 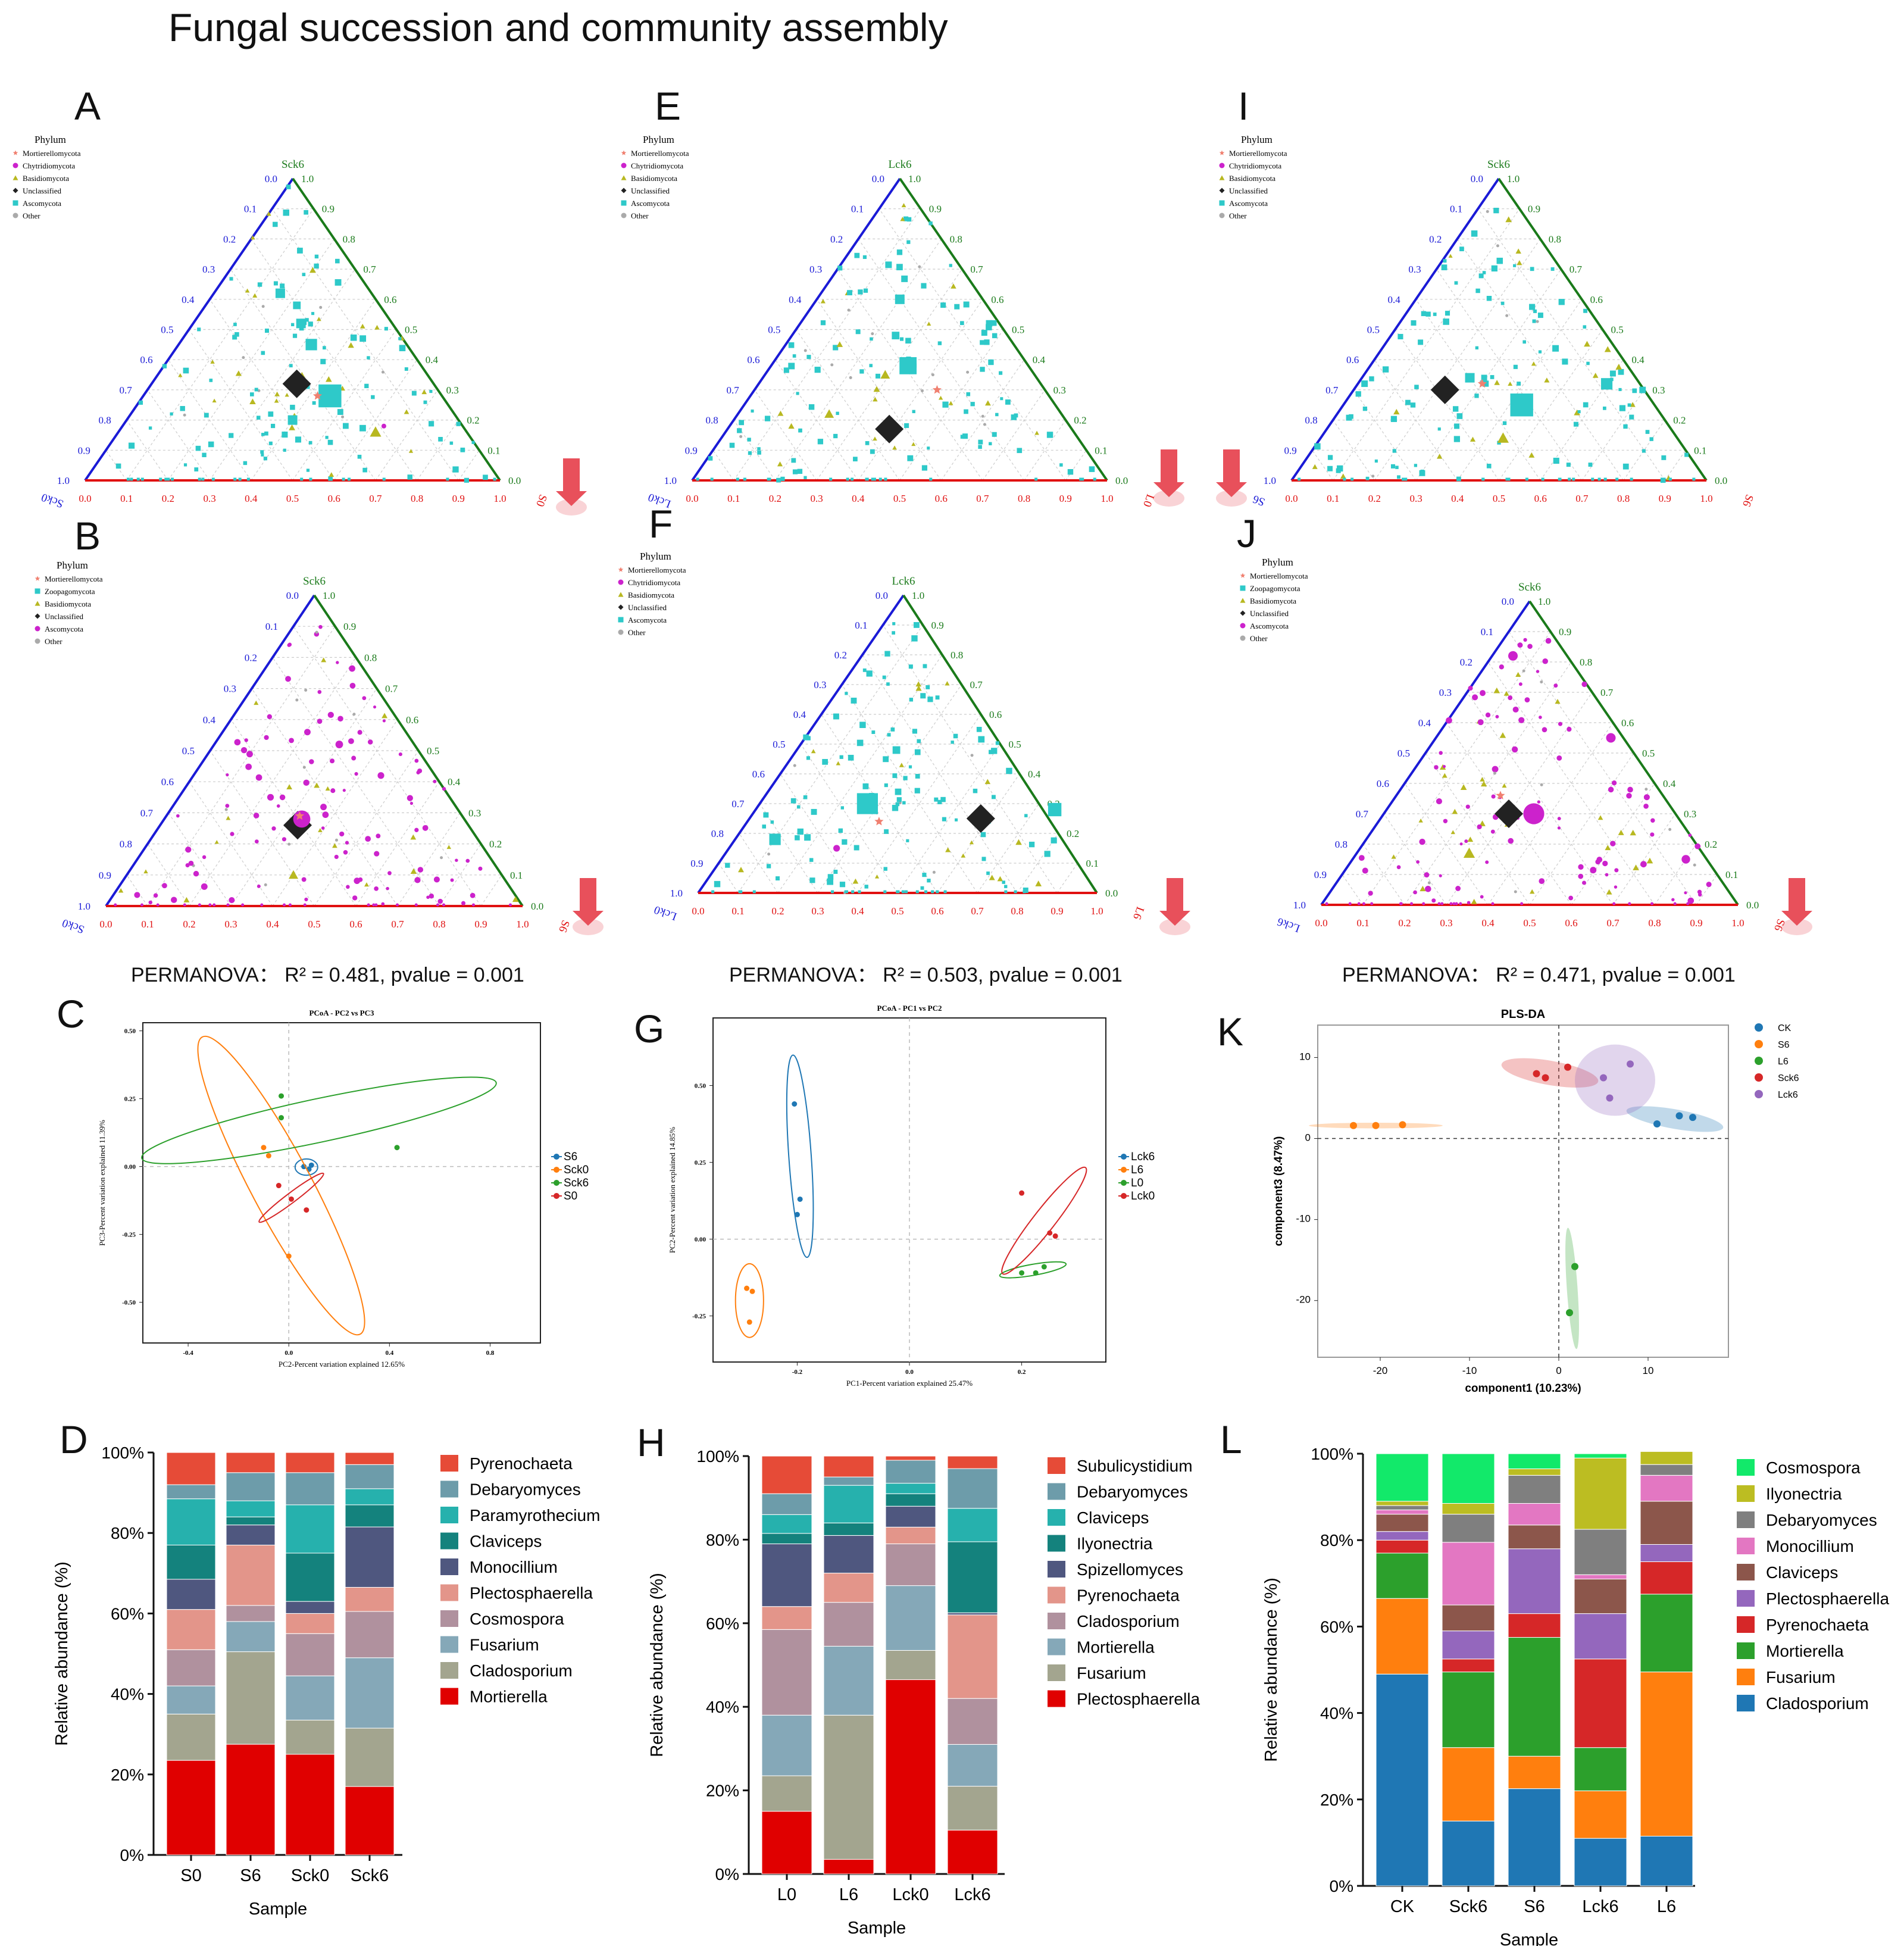 What do you see at coordinates (786, 1793) in the screenshot?
I see `bar-segment-fusarium` at bounding box center [786, 1793].